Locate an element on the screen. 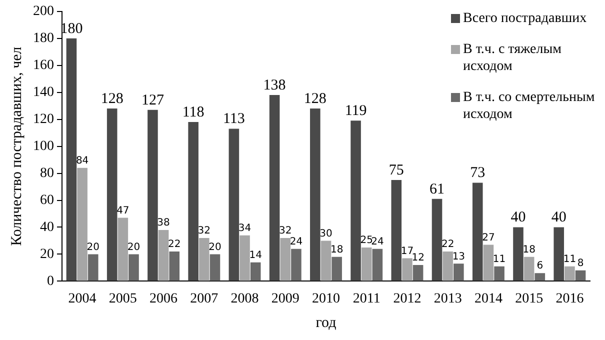 This screenshot has height=340, width=605. y-tick-label: 160 is located at coordinates (43, 66).